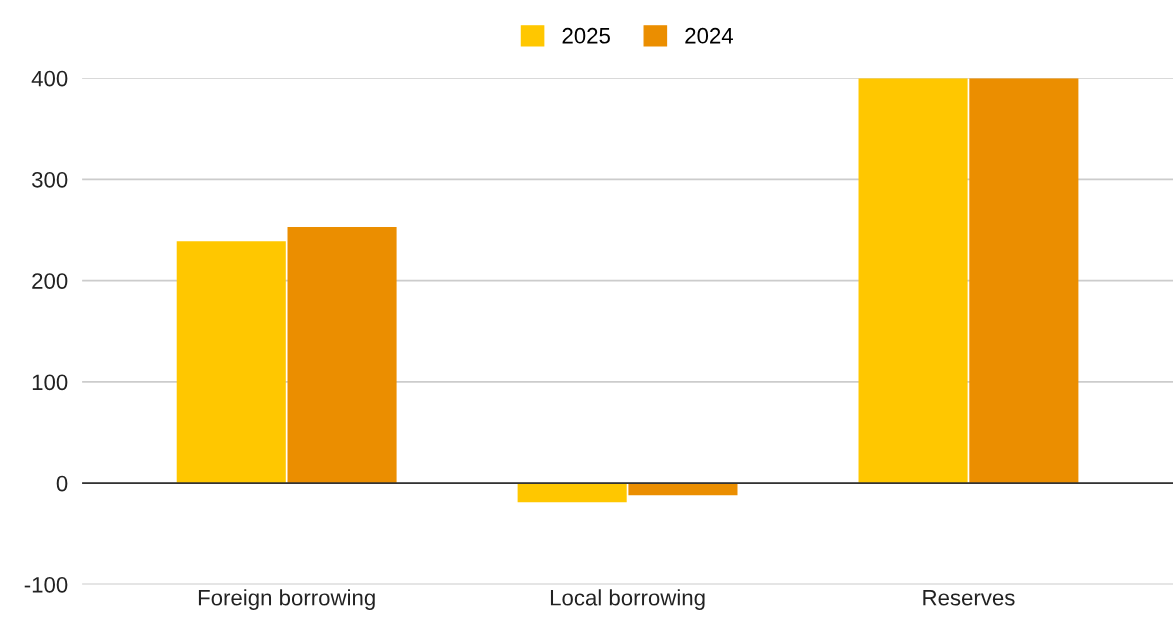  What do you see at coordinates (286, 599) in the screenshot?
I see `x-tick-label: Foreign borrowing` at bounding box center [286, 599].